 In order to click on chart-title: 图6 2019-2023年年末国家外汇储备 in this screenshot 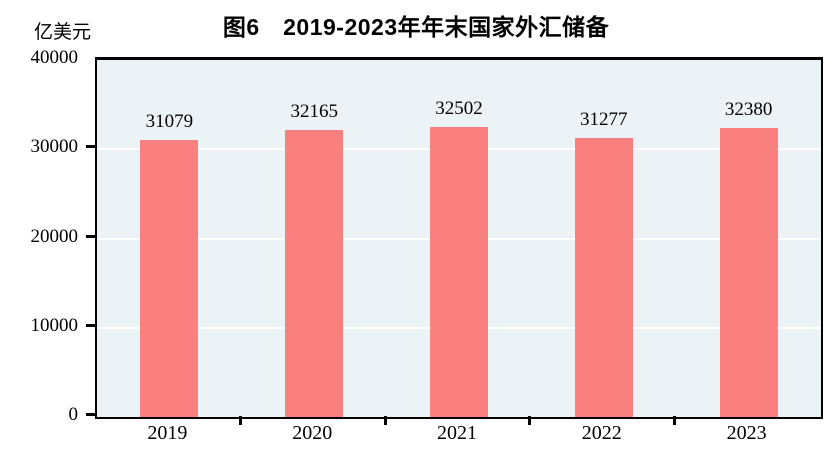, I will do `click(416, 27)`.